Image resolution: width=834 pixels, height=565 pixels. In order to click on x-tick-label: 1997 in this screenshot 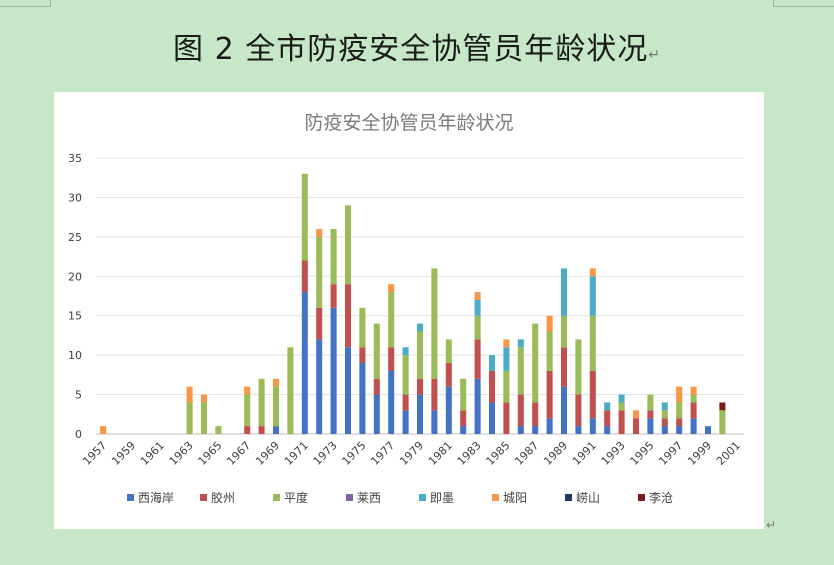, I will do `click(670, 453)`.